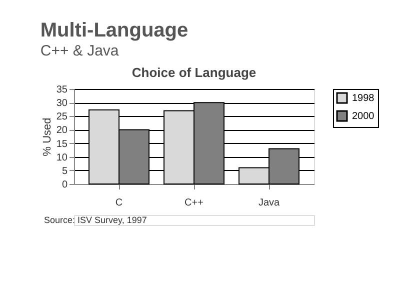  Describe the element at coordinates (194, 72) in the screenshot. I see `text: Choice of Language` at that location.